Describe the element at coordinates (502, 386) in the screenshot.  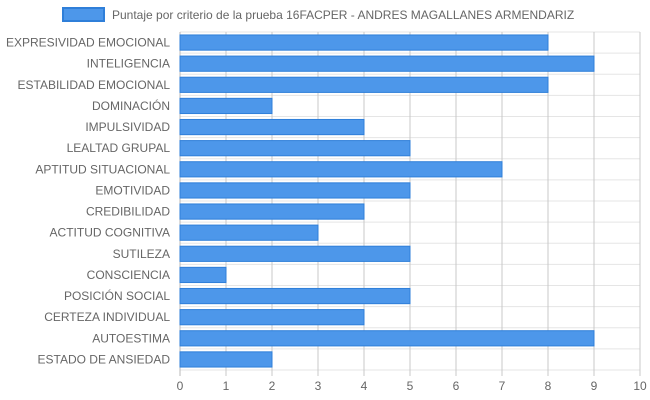
I see `x-tick-label: 7` at that location.